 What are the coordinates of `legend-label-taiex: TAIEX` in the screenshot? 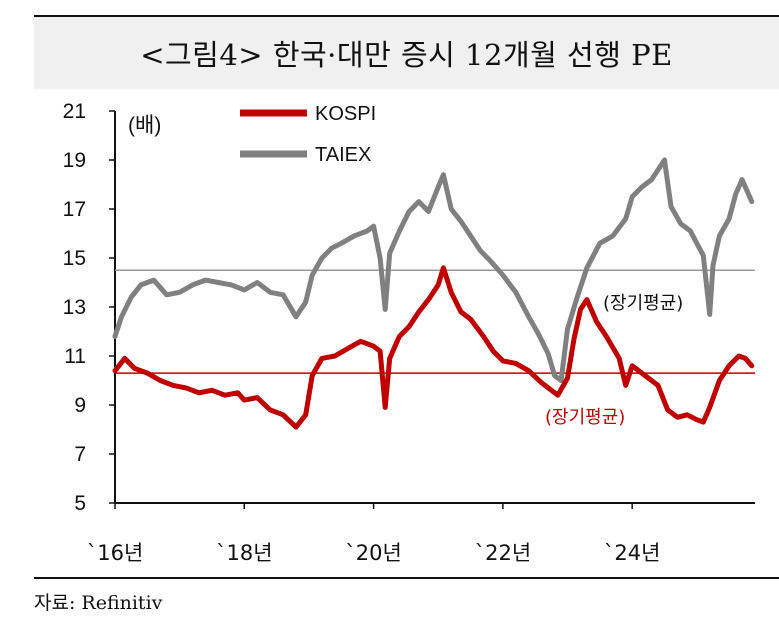 It's located at (343, 155).